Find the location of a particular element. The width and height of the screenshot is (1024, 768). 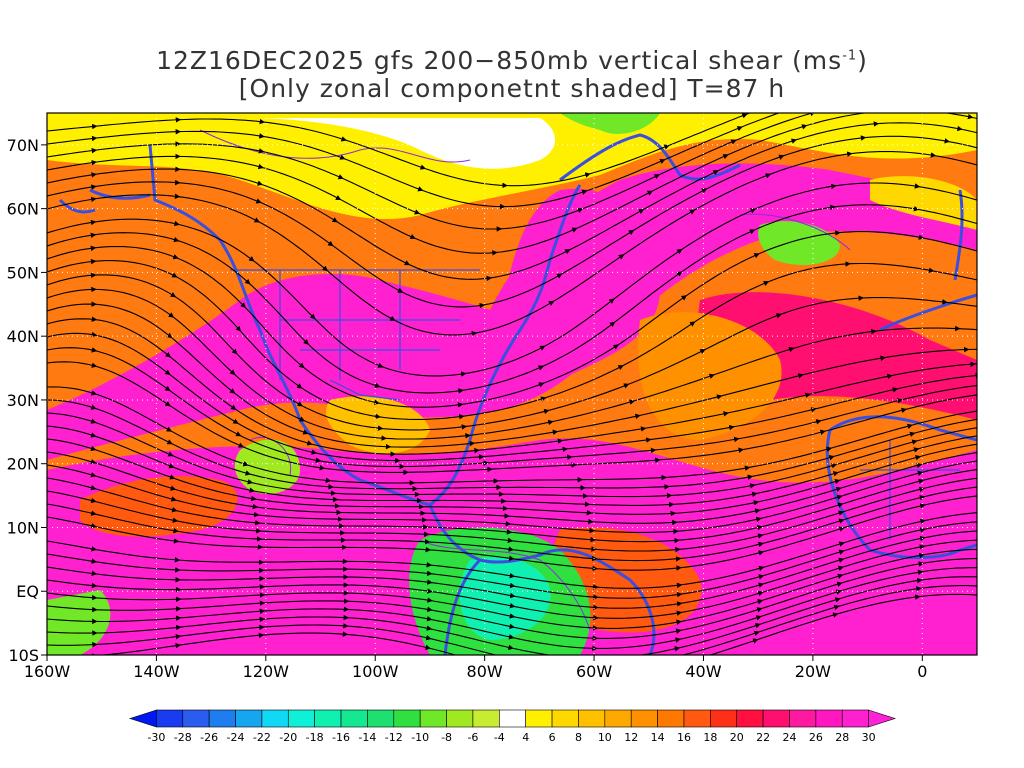

title-unit-superscript: -1 is located at coordinates (850, 56).